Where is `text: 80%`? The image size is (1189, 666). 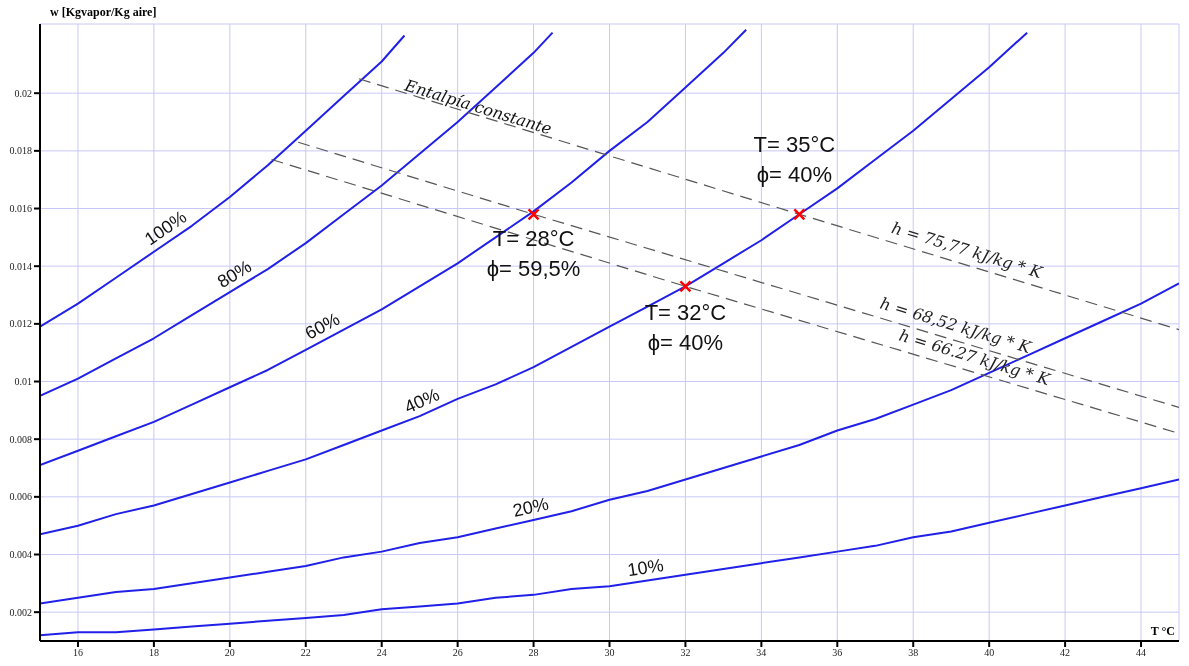 text: 80% is located at coordinates (234, 274).